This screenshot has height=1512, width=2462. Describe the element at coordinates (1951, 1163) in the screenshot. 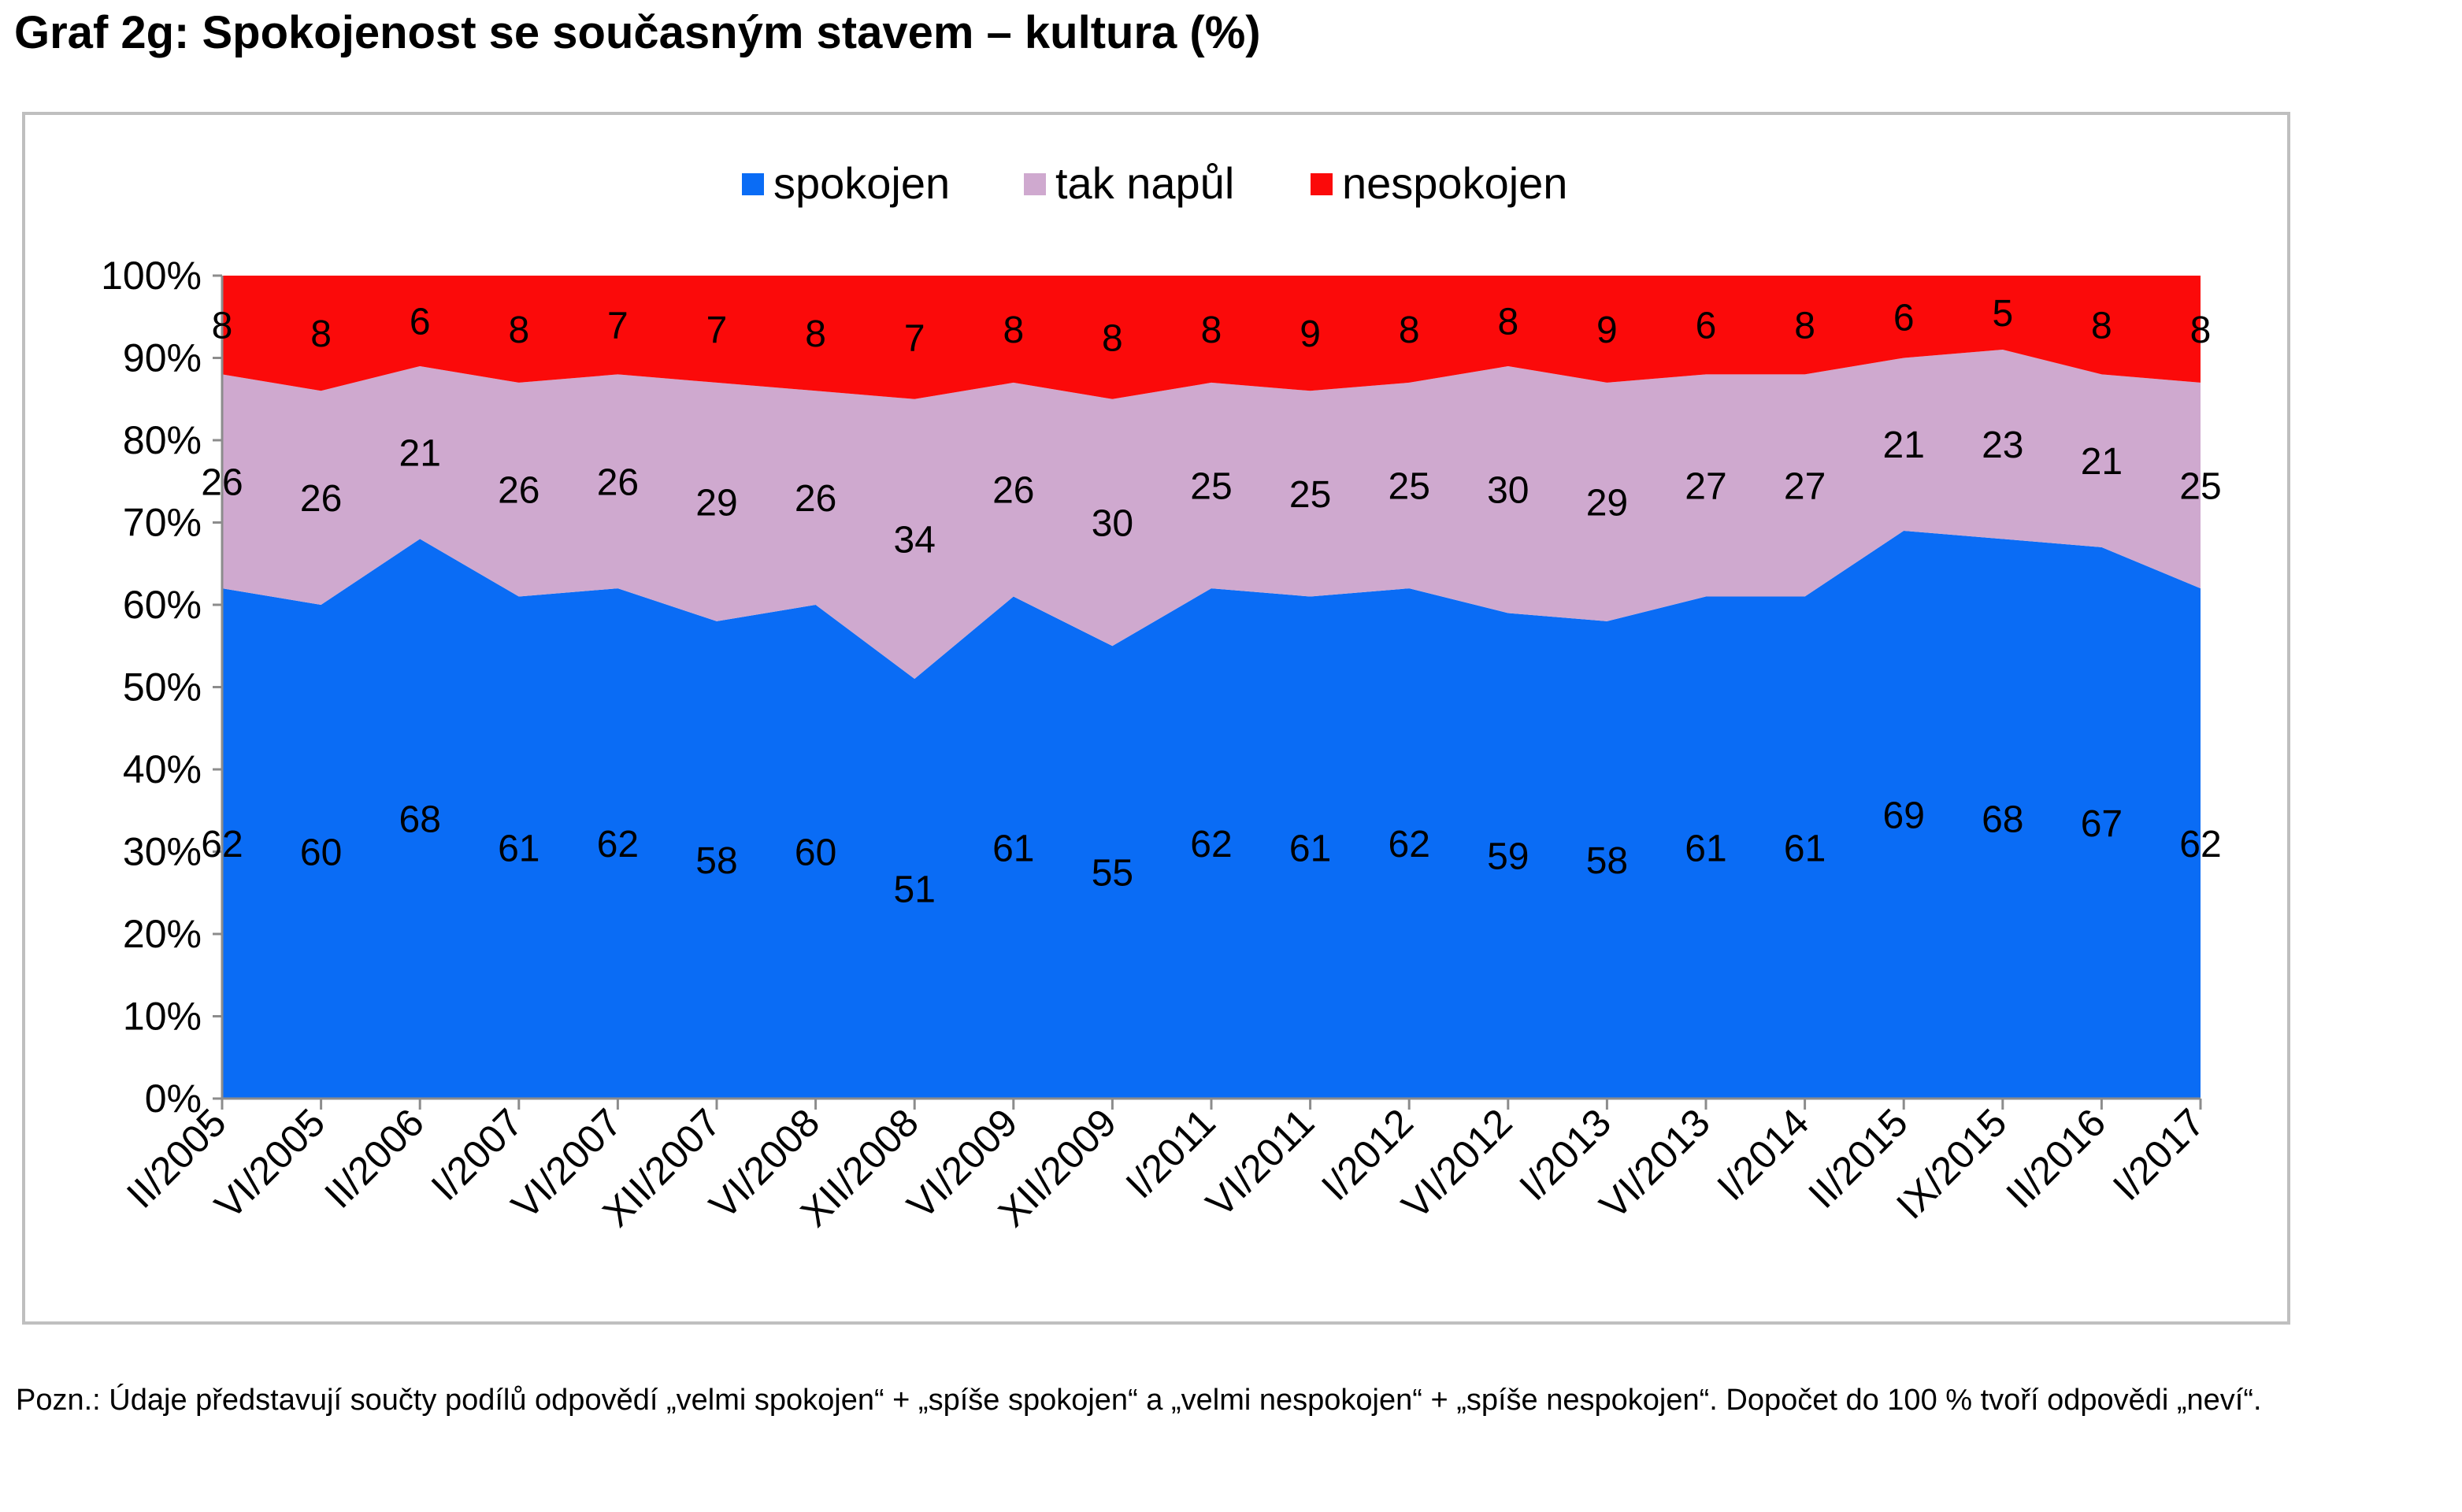

I see `x-tick-label: IX/2015` at that location.